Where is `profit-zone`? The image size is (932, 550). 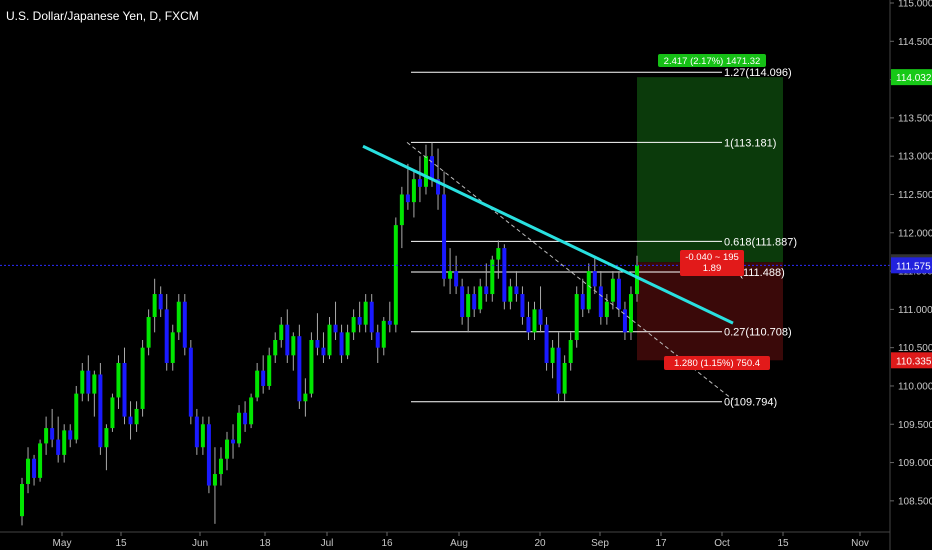 profit-zone is located at coordinates (710, 170).